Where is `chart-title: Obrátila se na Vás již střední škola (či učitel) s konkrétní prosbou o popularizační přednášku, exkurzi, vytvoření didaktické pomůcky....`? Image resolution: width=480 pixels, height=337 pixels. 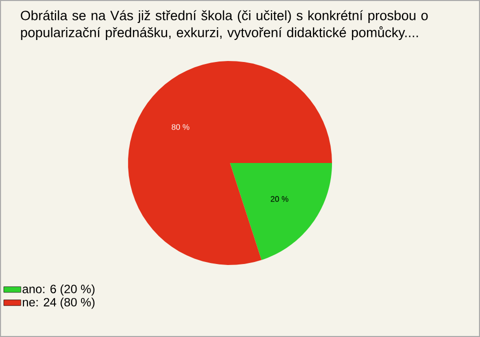 chart-title: Obrátila se na Vás již střední škola (či učitel) s konkrétní prosbou o popularizační přednášku, exkurzi, vytvoření didaktické pomůcky.... is located at coordinates (224, 25).